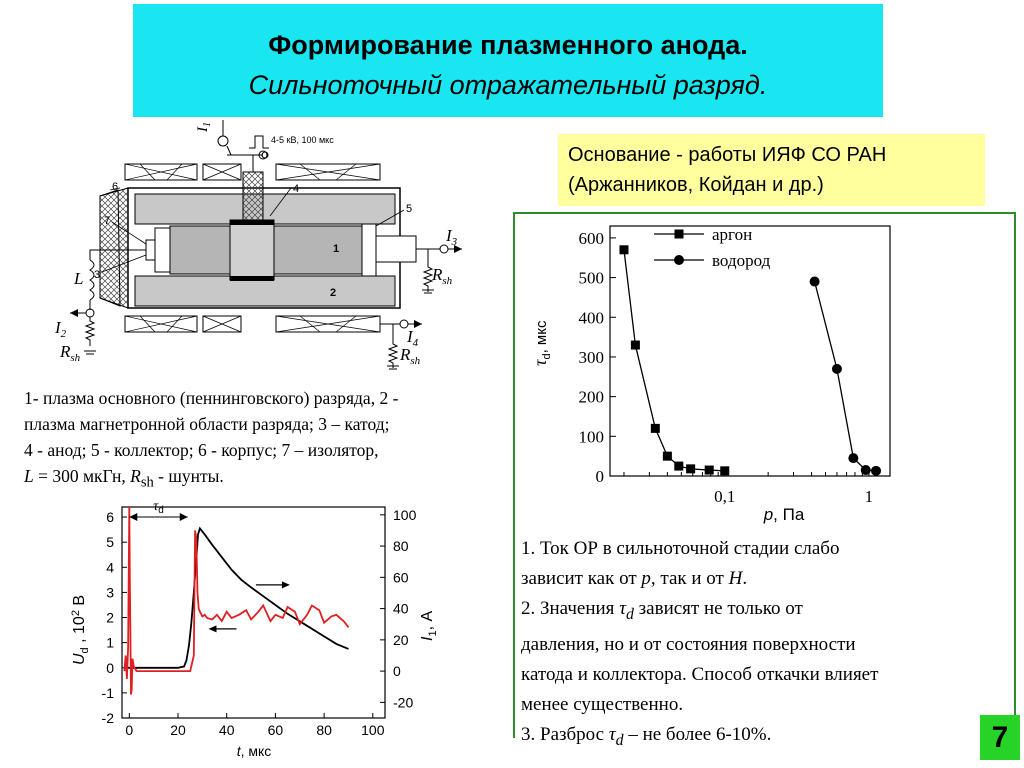  What do you see at coordinates (336, 249) in the screenshot?
I see `part-number-1: 1` at bounding box center [336, 249].